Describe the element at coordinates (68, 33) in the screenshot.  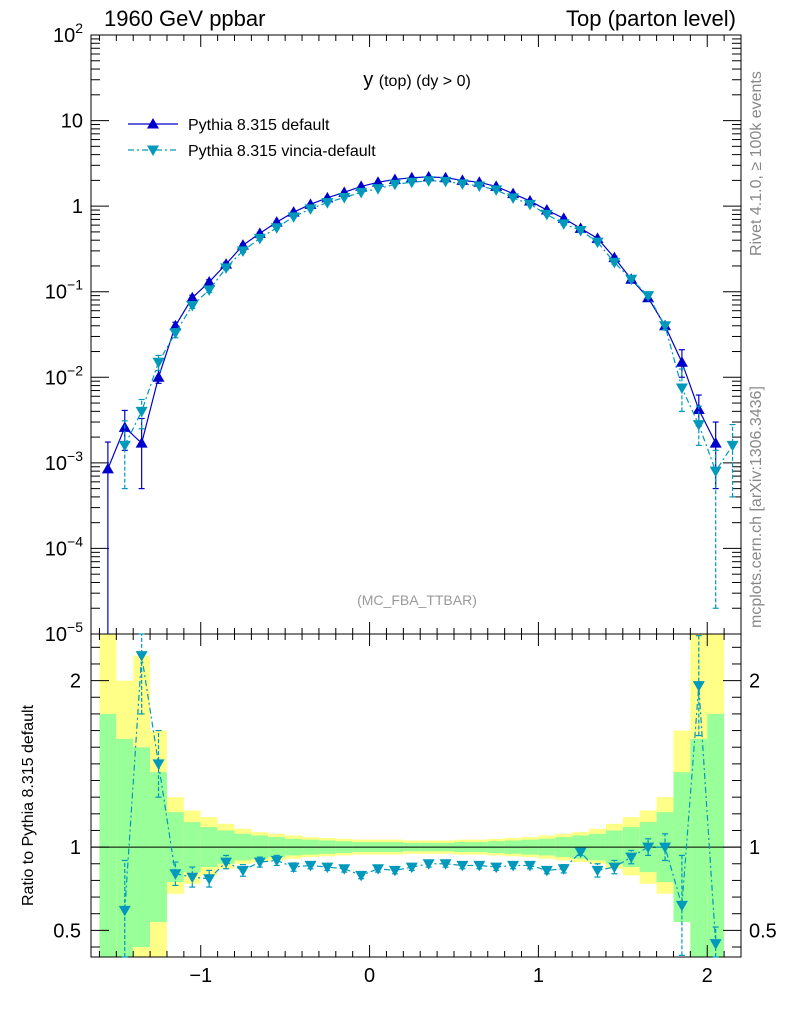
I see `y-tick-label: 10²` at that location.